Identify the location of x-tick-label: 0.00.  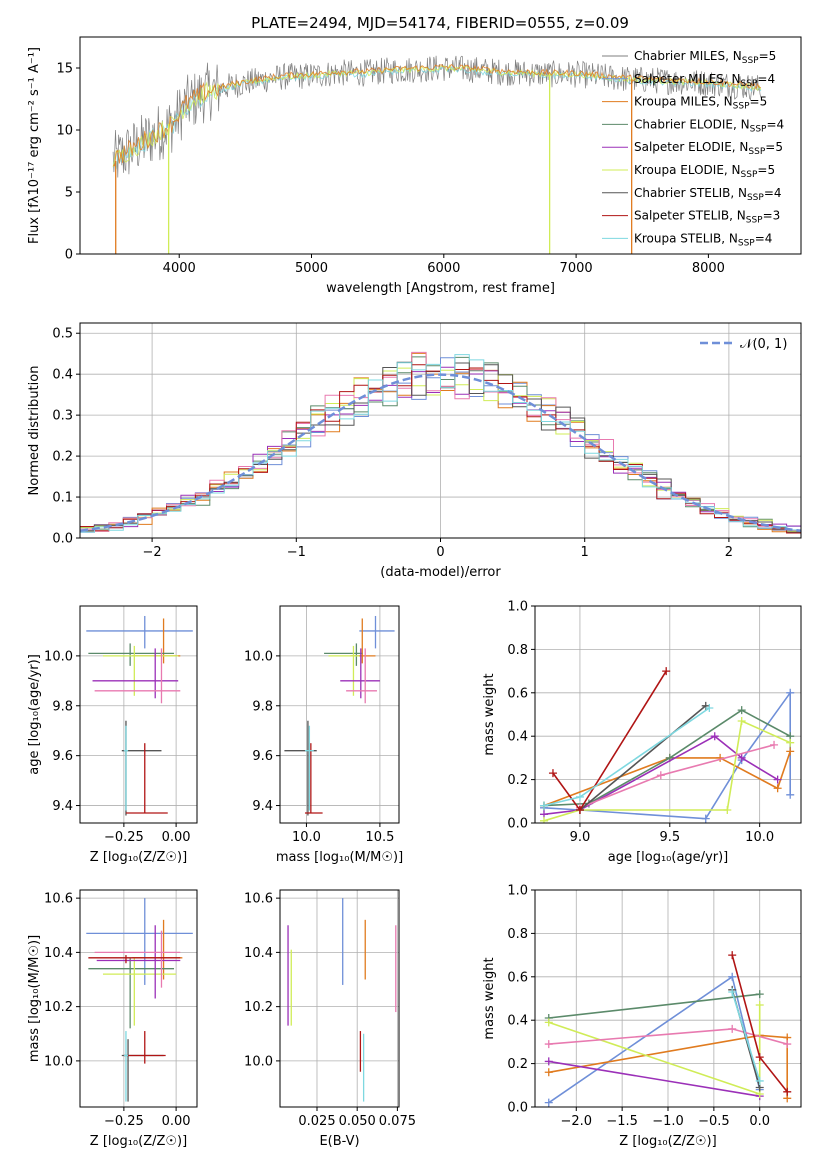
(176, 837).